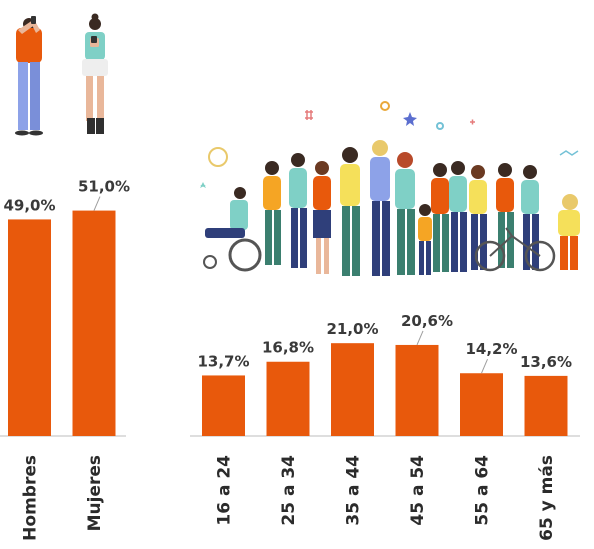 This screenshot has height=549, width=594. I want to click on tick-label-55-a-64: 55 a 64, so click(483, 490).